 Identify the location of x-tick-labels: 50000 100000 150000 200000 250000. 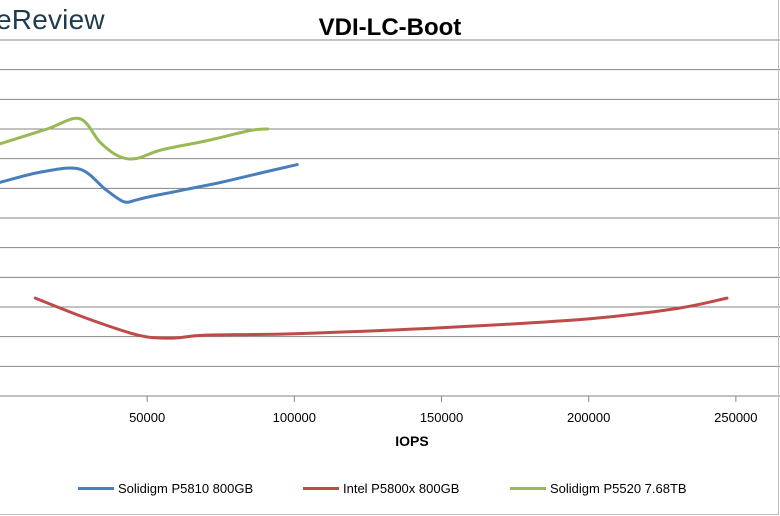
(443, 417).